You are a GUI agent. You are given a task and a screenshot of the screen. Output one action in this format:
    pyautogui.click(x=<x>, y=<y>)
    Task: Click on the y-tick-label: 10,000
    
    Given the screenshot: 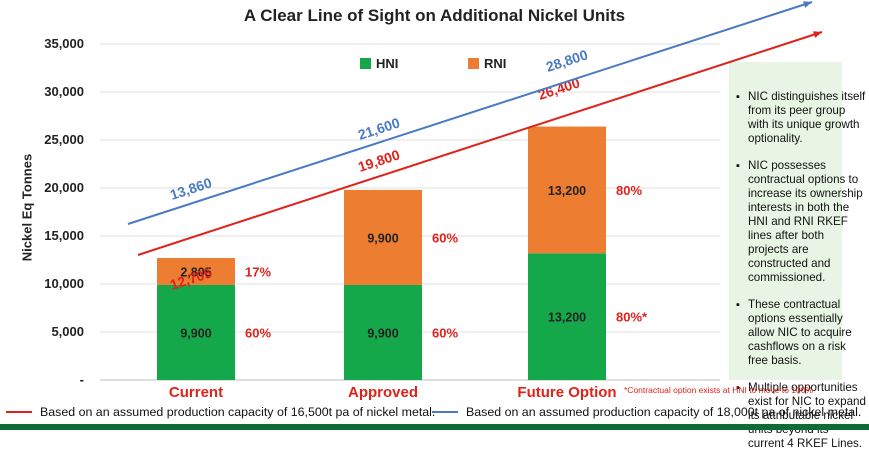 What is the action you would take?
    pyautogui.click(x=64, y=283)
    